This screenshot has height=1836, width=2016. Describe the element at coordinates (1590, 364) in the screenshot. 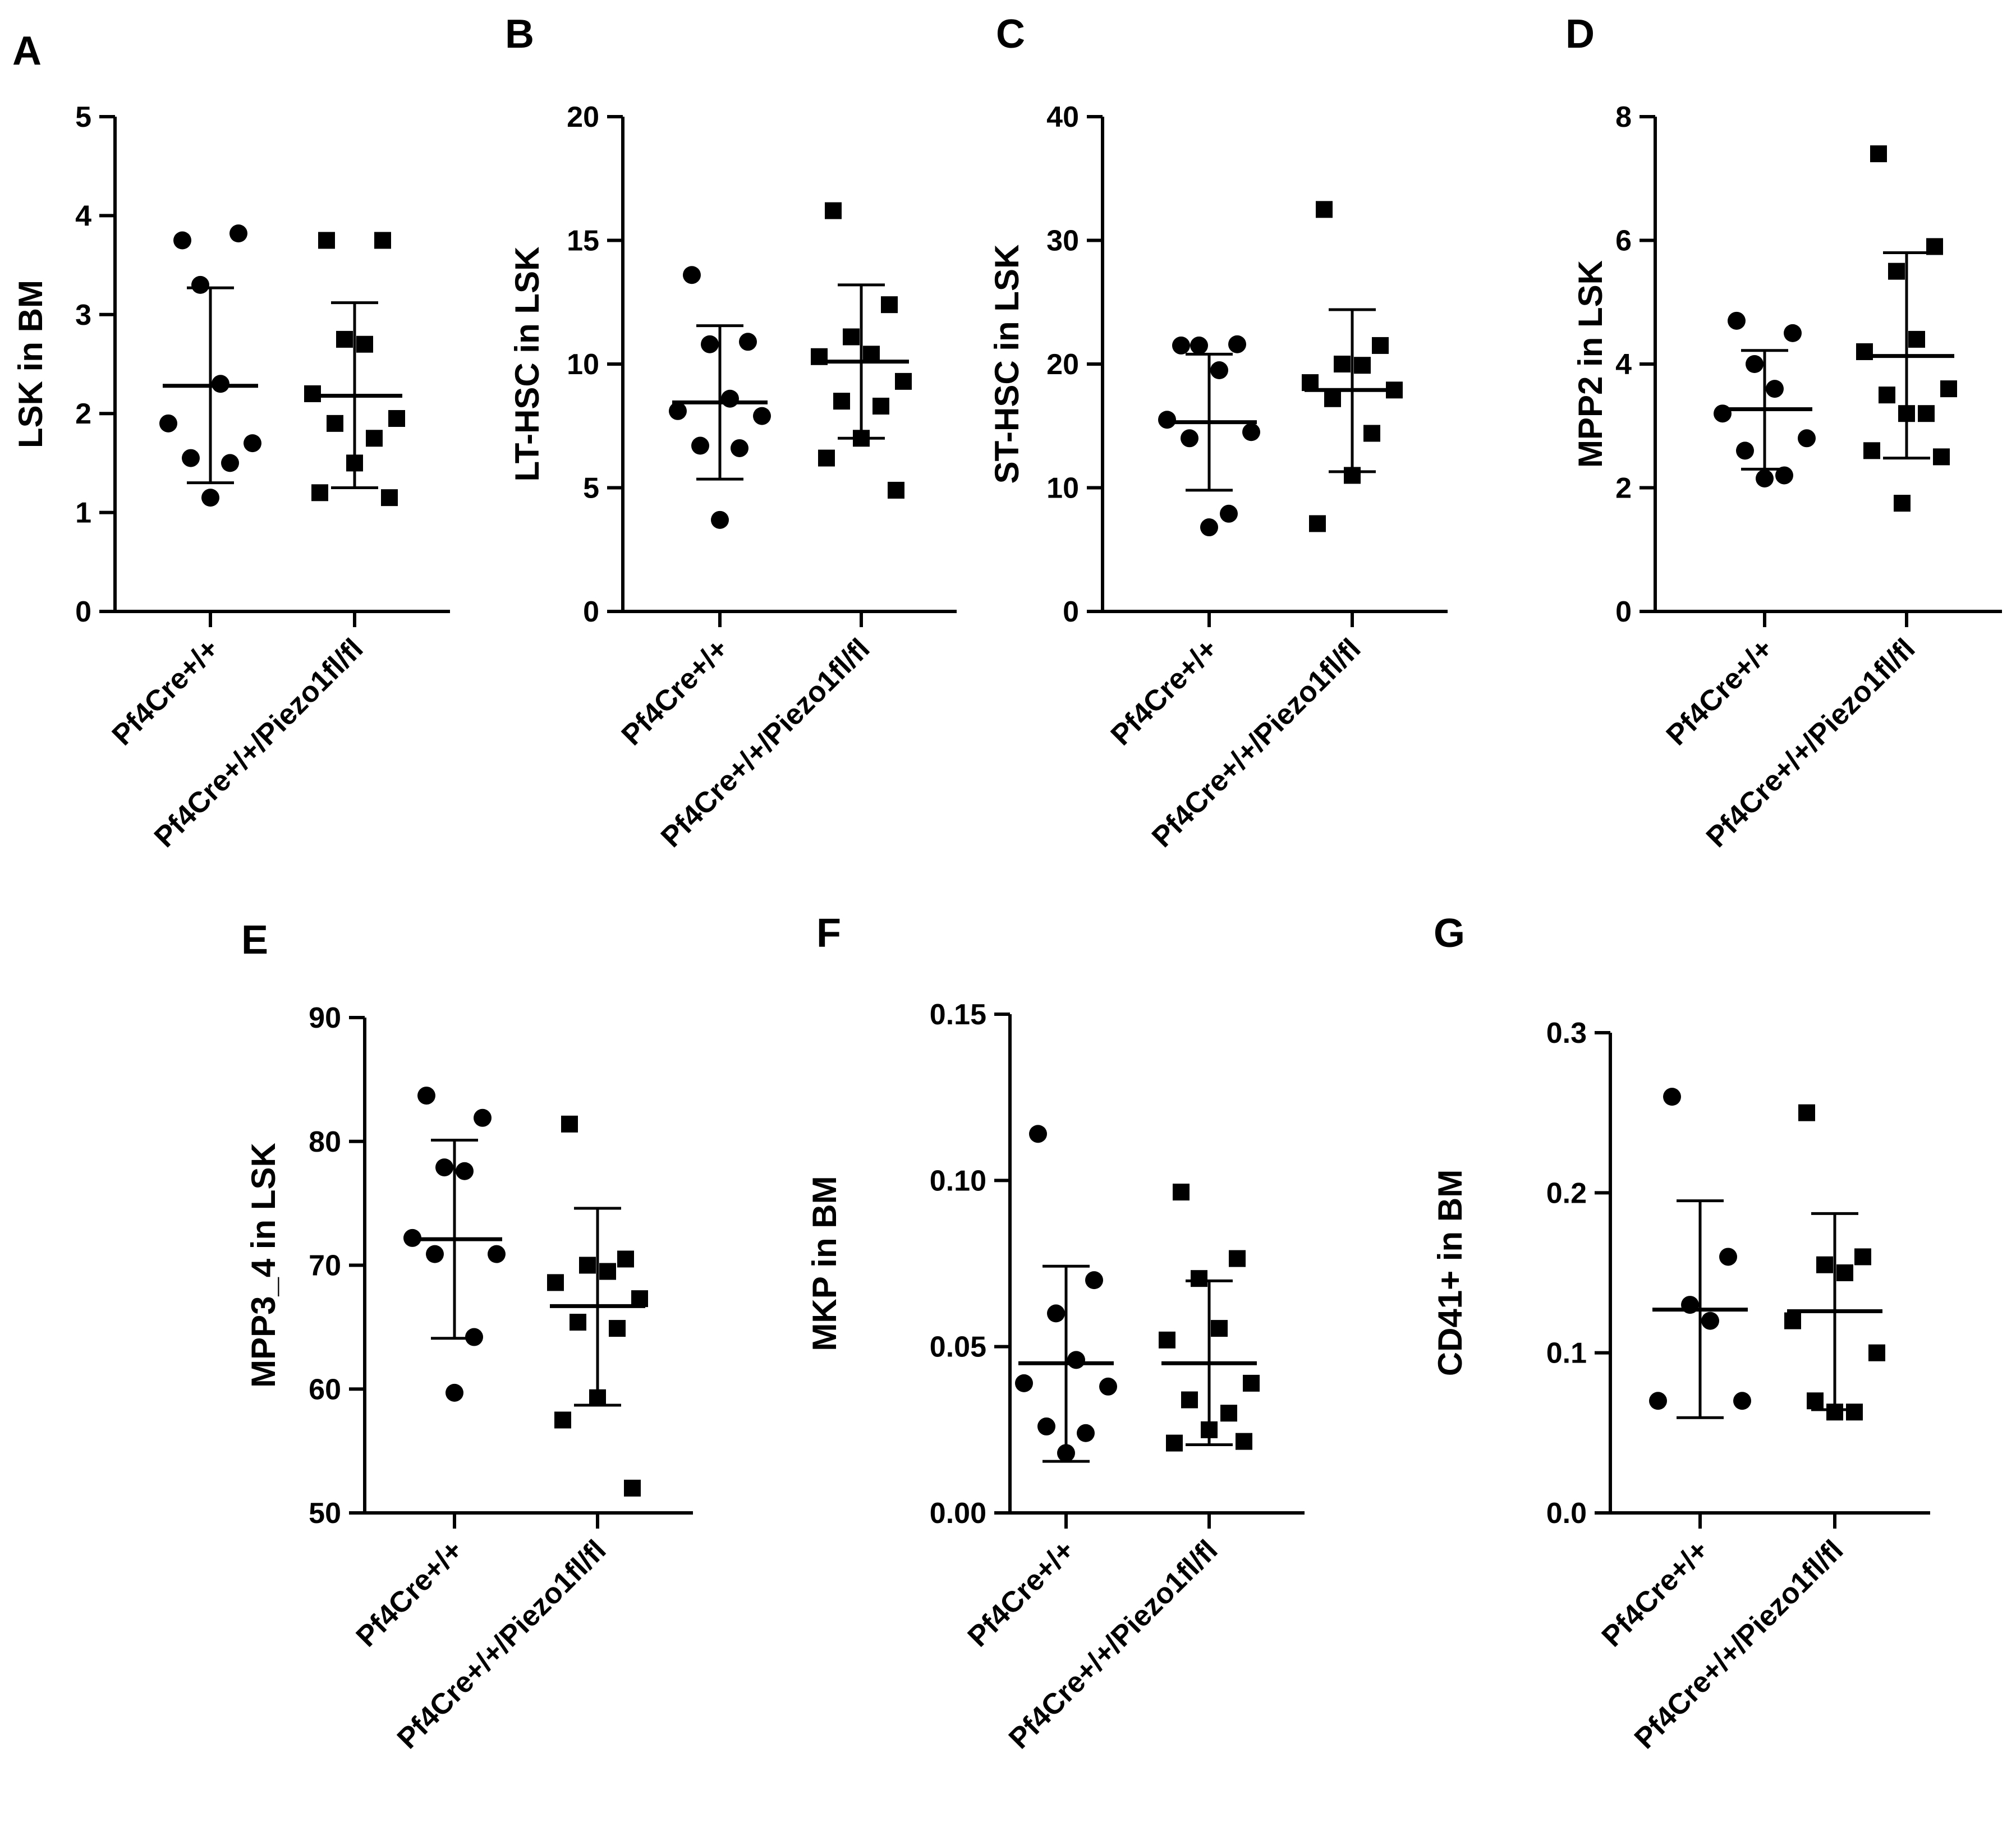

I see `y-axis-title: MPP2 in LSK` at that location.